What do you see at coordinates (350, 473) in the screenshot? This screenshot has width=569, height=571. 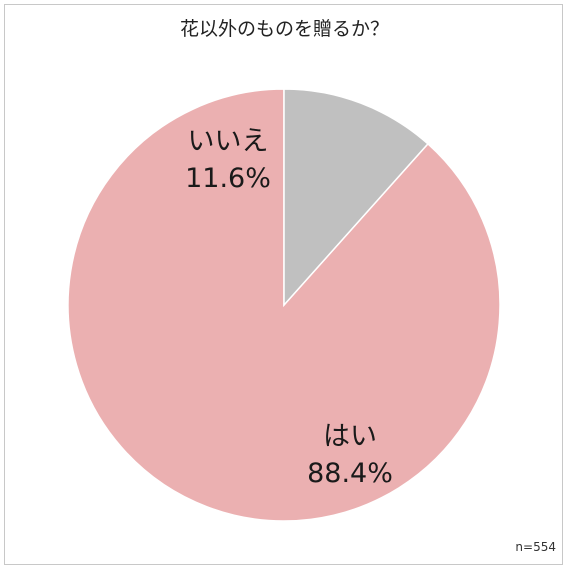 I see `slice-value-1: 88.4%` at bounding box center [350, 473].